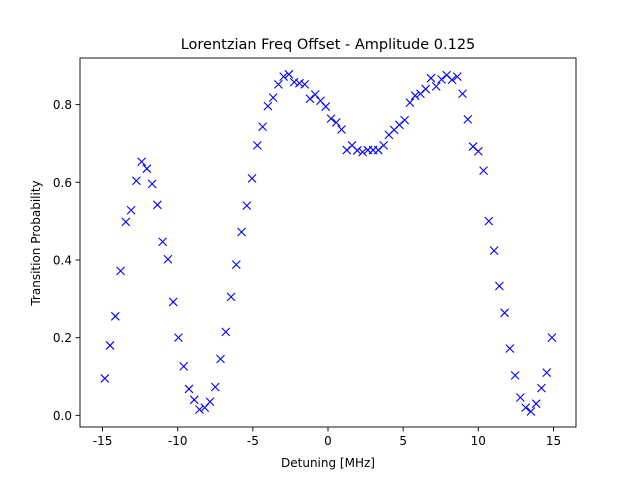 This screenshot has width=640, height=480. Describe the element at coordinates (62, 338) in the screenshot. I see `y-tick-label: 0.2` at that location.